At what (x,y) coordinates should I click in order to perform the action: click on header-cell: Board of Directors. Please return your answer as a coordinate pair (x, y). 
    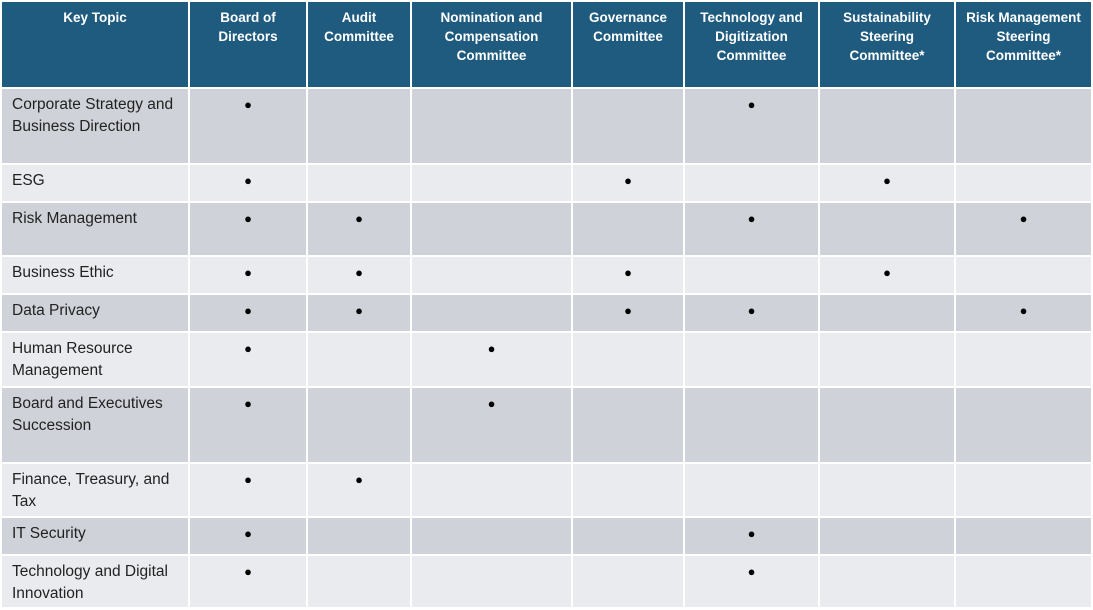
    Looking at the image, I should click on (248, 44).